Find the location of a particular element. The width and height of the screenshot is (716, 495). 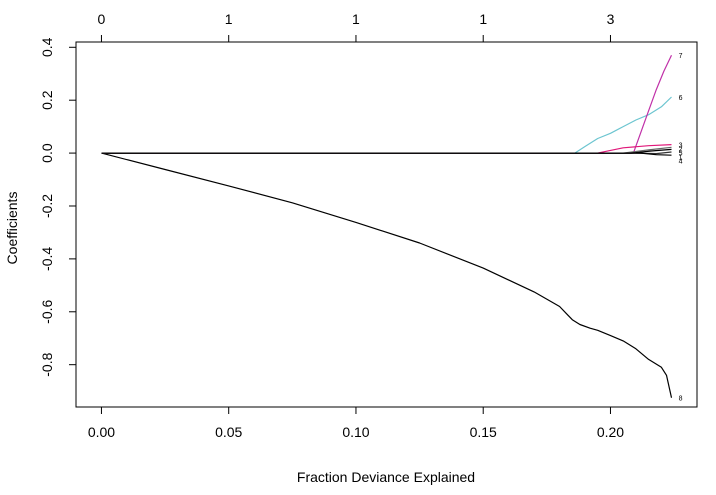

top-tick-label: 0 is located at coordinates (102, 19).